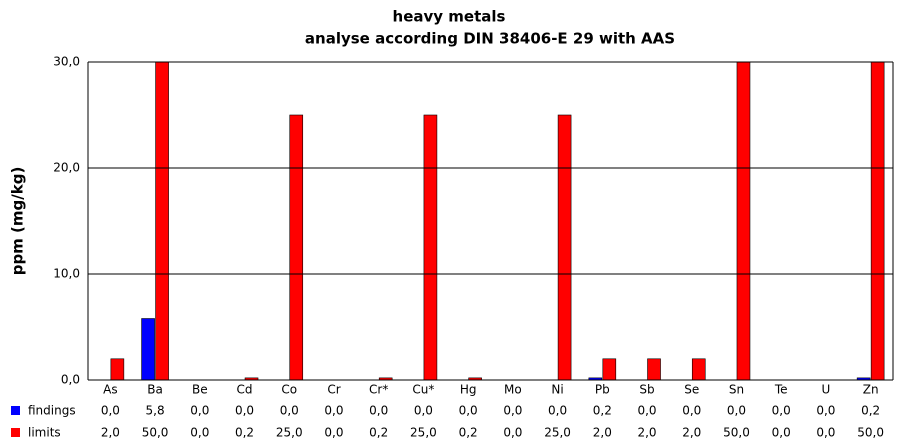  What do you see at coordinates (378, 390) in the screenshot?
I see `x-tick-label: Cr*` at bounding box center [378, 390].